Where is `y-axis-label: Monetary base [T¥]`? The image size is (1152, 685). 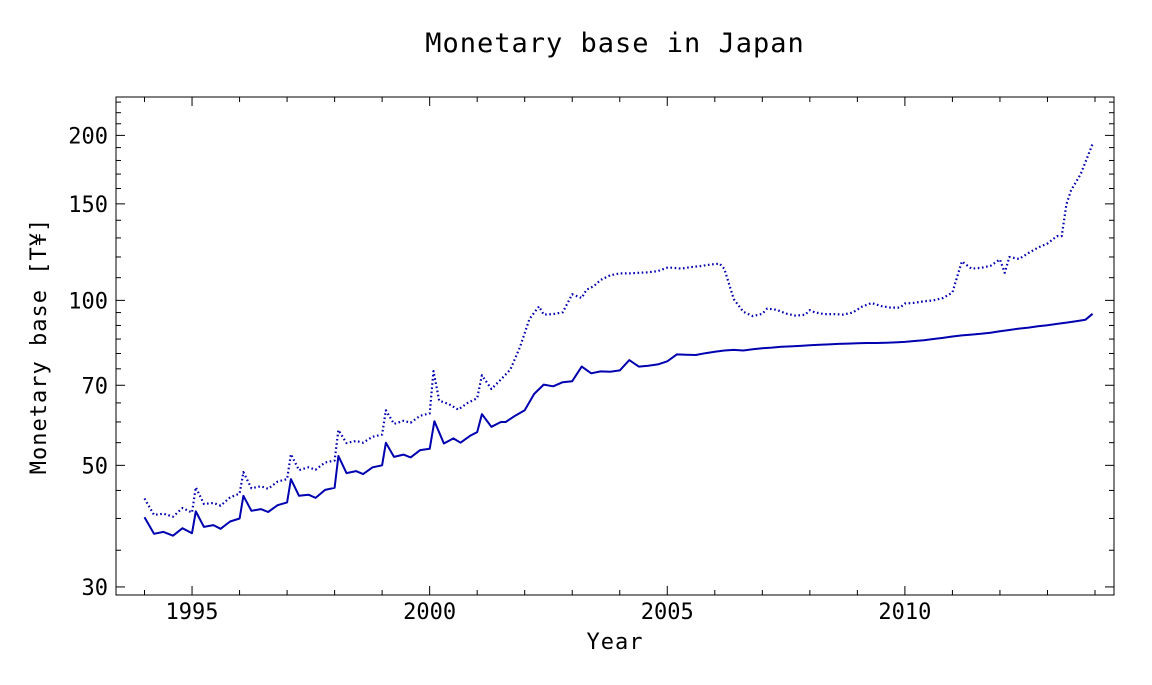 y-axis-label: Monetary base [T¥] is located at coordinates (39, 346).